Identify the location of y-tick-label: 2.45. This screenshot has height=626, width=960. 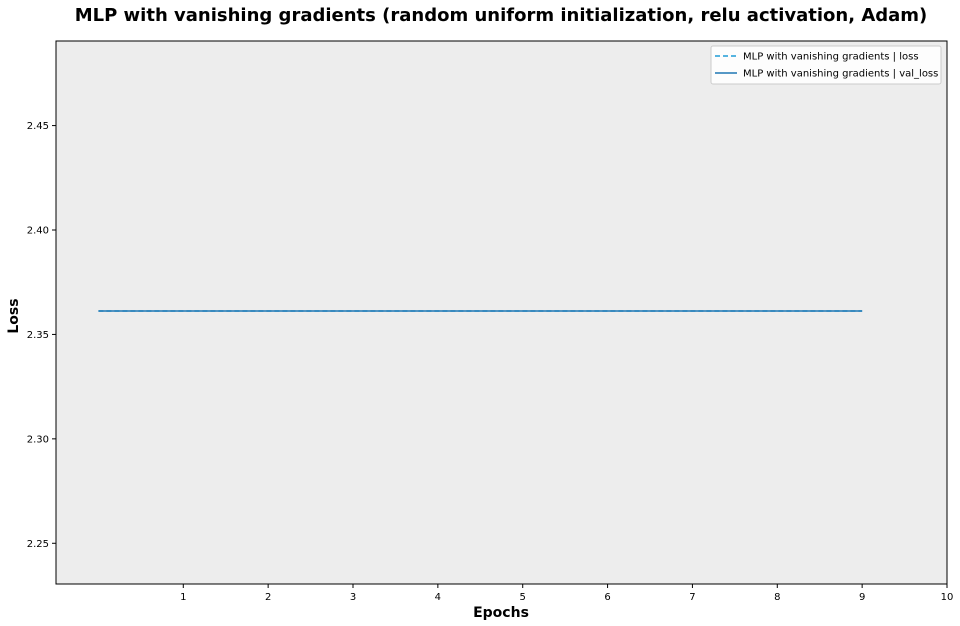
(38, 126).